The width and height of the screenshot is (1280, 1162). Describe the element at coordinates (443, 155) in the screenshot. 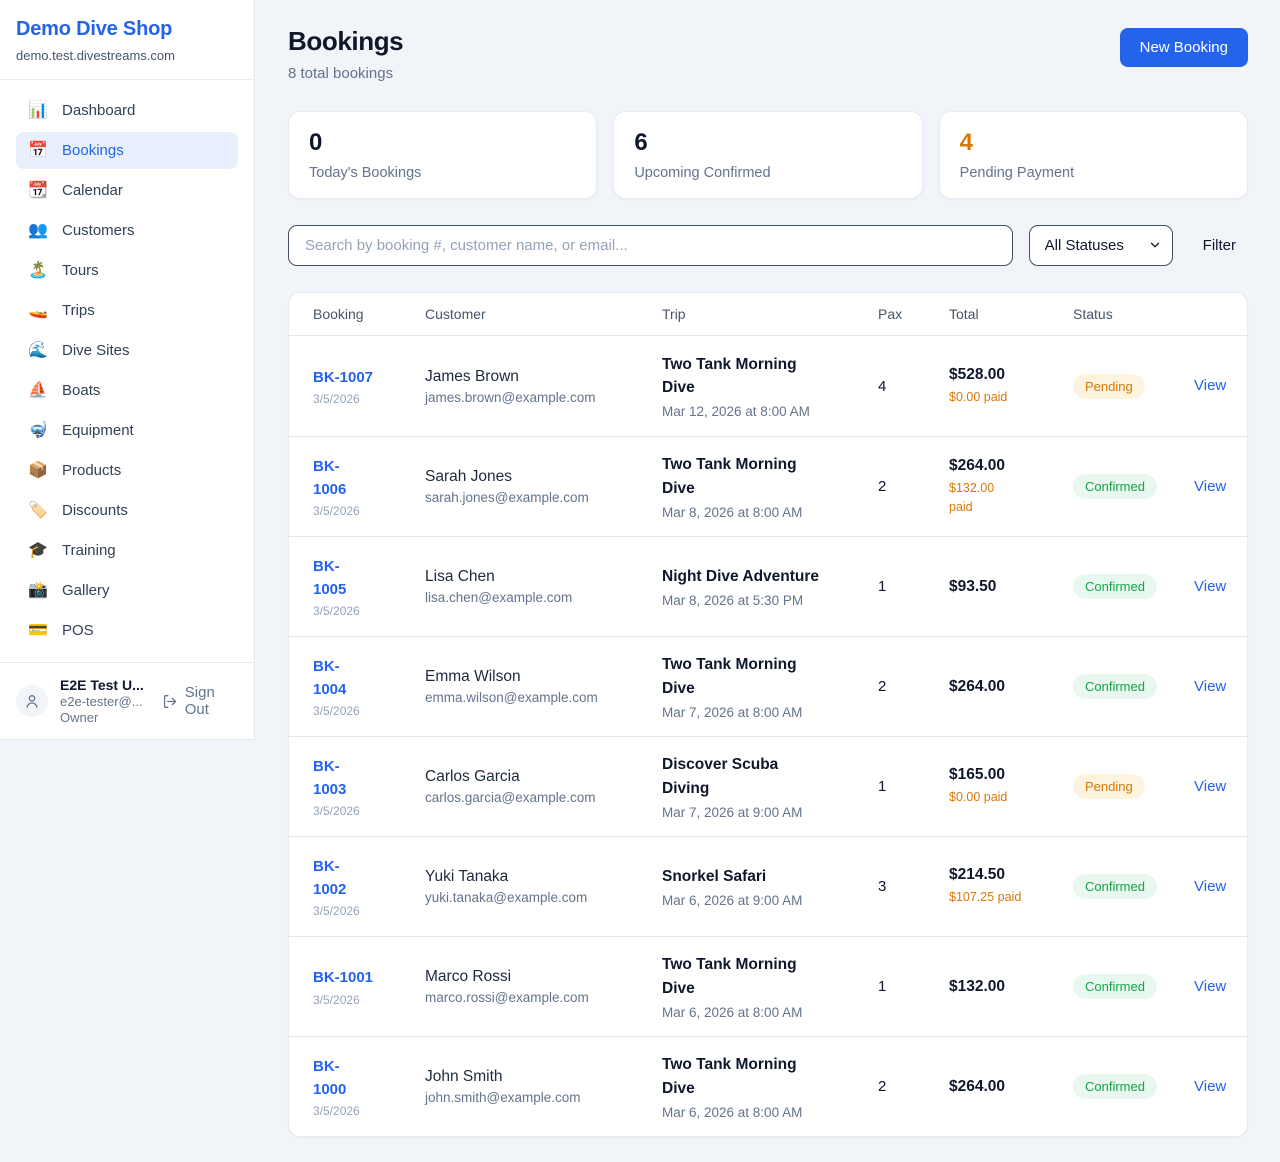

I see `stat-card: 0 Today's Bookings` at that location.